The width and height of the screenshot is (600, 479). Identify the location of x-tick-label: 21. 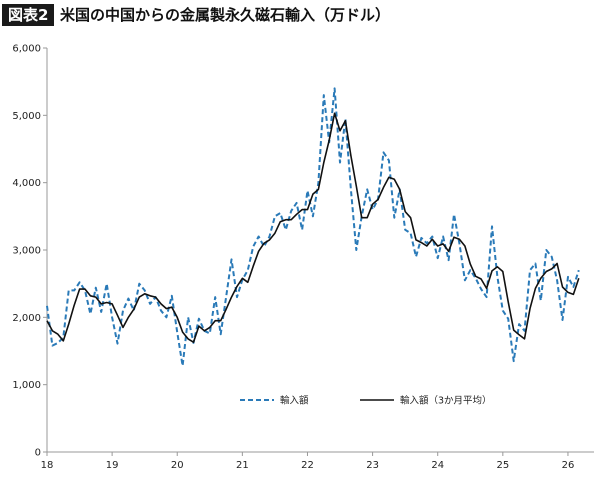
(242, 465).